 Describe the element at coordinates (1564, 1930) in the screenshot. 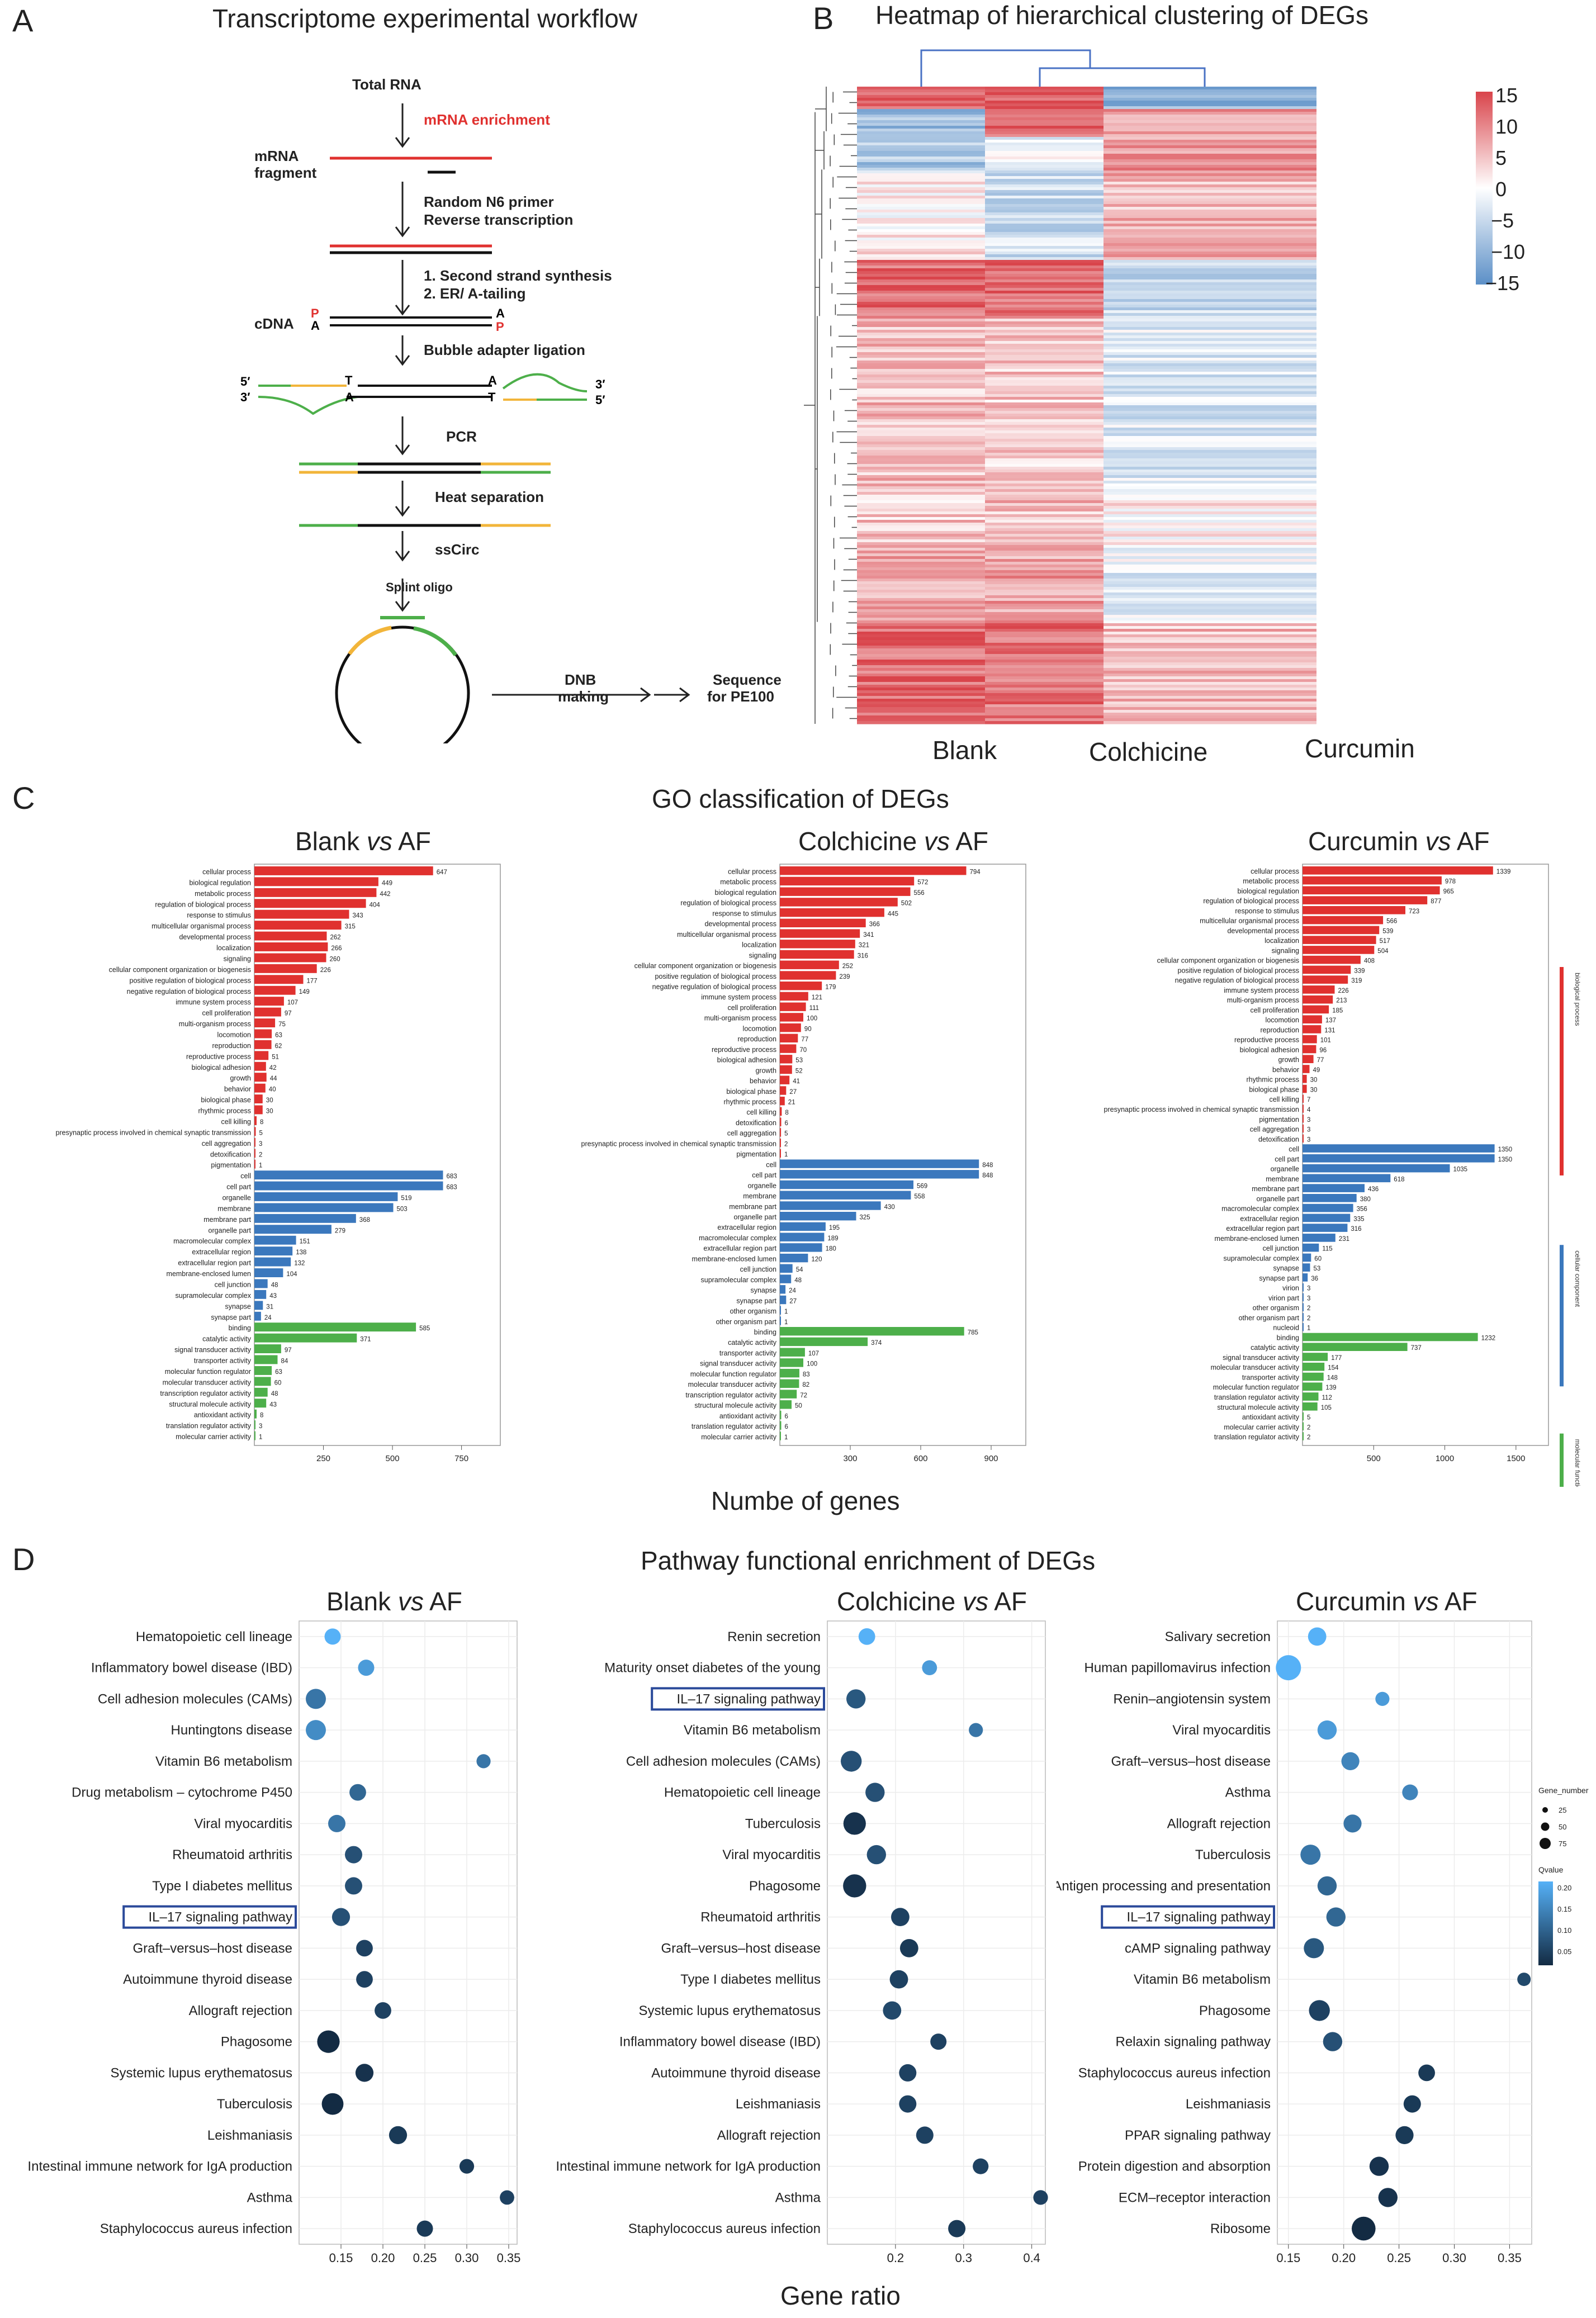

I see `legend-color-label: 0.10` at that location.